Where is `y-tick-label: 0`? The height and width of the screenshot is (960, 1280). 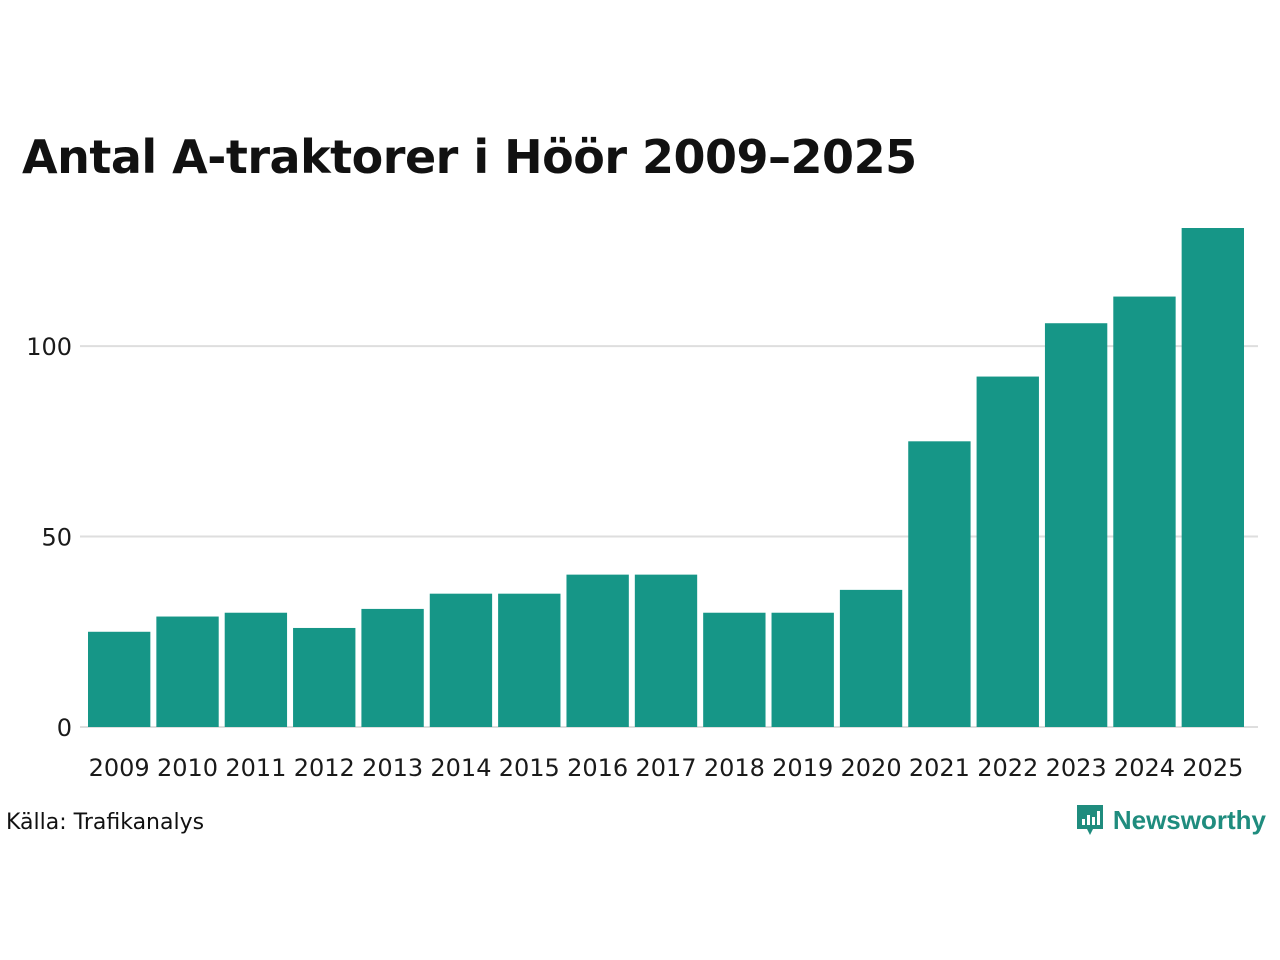 y-tick-label: 0 is located at coordinates (64, 728).